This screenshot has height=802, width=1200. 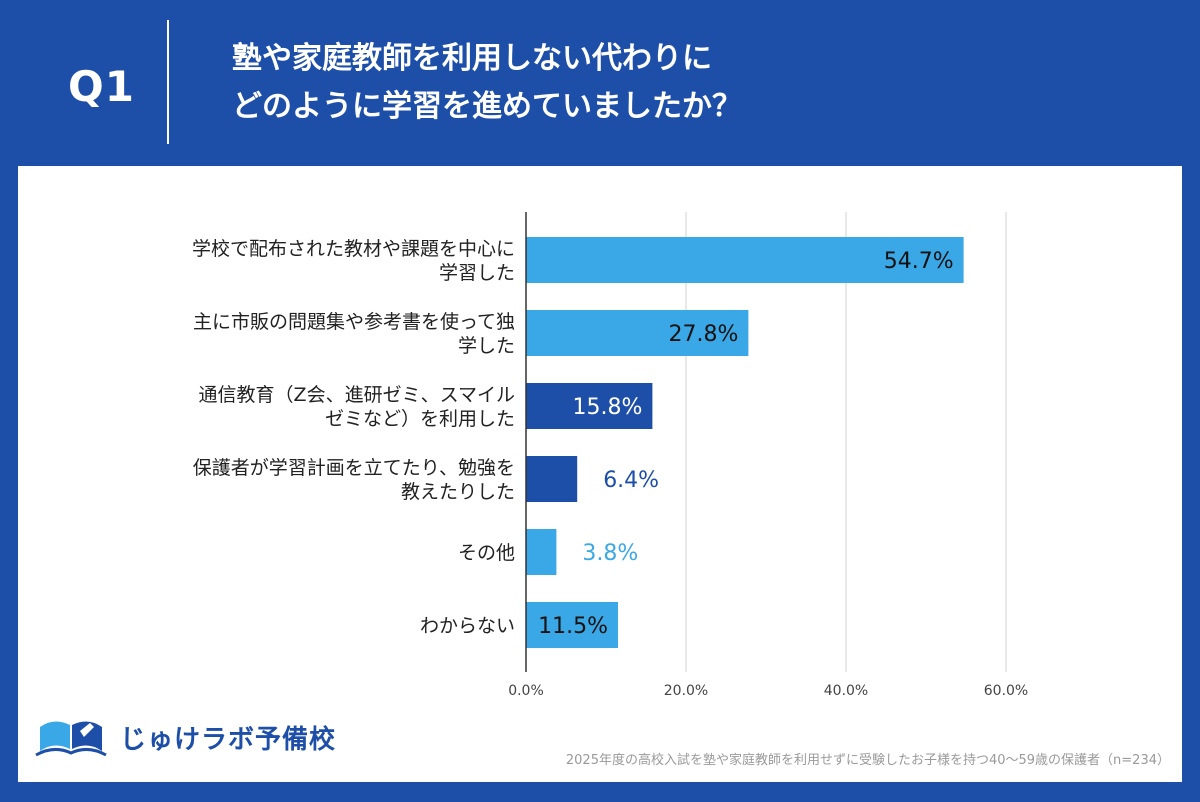 I want to click on data-label: 3.8%, so click(x=610, y=553).